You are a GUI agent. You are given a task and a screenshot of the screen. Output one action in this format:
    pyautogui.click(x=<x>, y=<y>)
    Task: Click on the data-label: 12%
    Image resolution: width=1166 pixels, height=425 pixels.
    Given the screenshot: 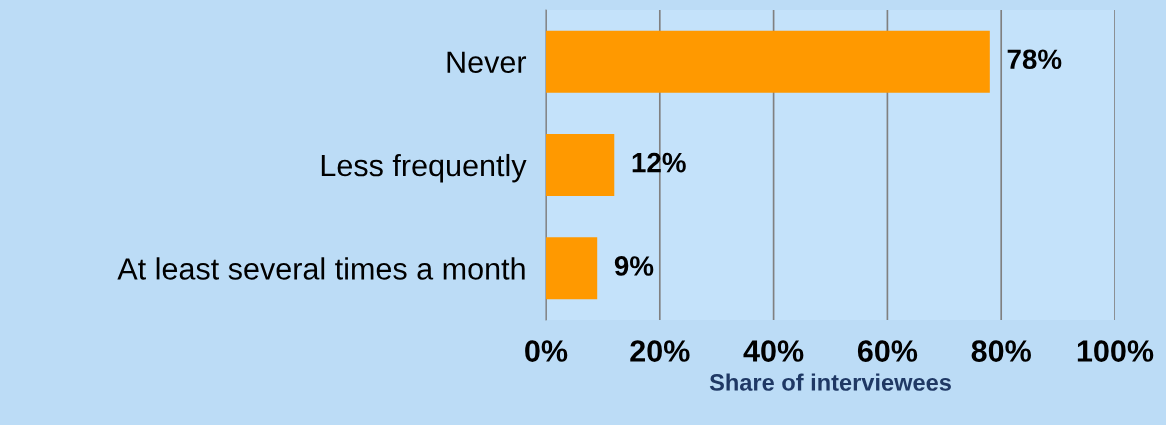 What is the action you would take?
    pyautogui.click(x=659, y=162)
    